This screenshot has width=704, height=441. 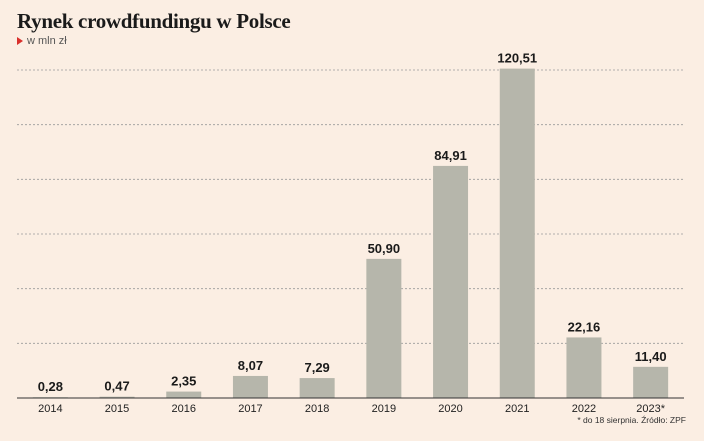 I want to click on x-tick-label: 2014, so click(x=50, y=409).